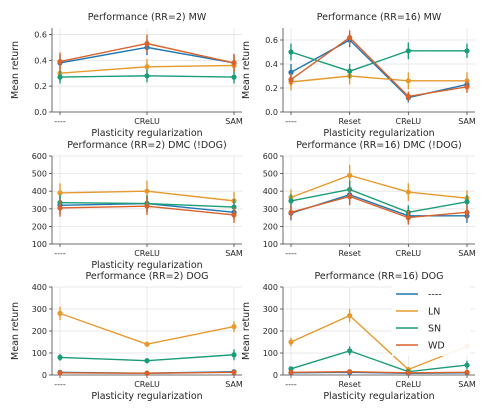 This screenshot has height=415, width=489. Describe the element at coordinates (434, 312) in the screenshot. I see `legend-label: LN` at that location.